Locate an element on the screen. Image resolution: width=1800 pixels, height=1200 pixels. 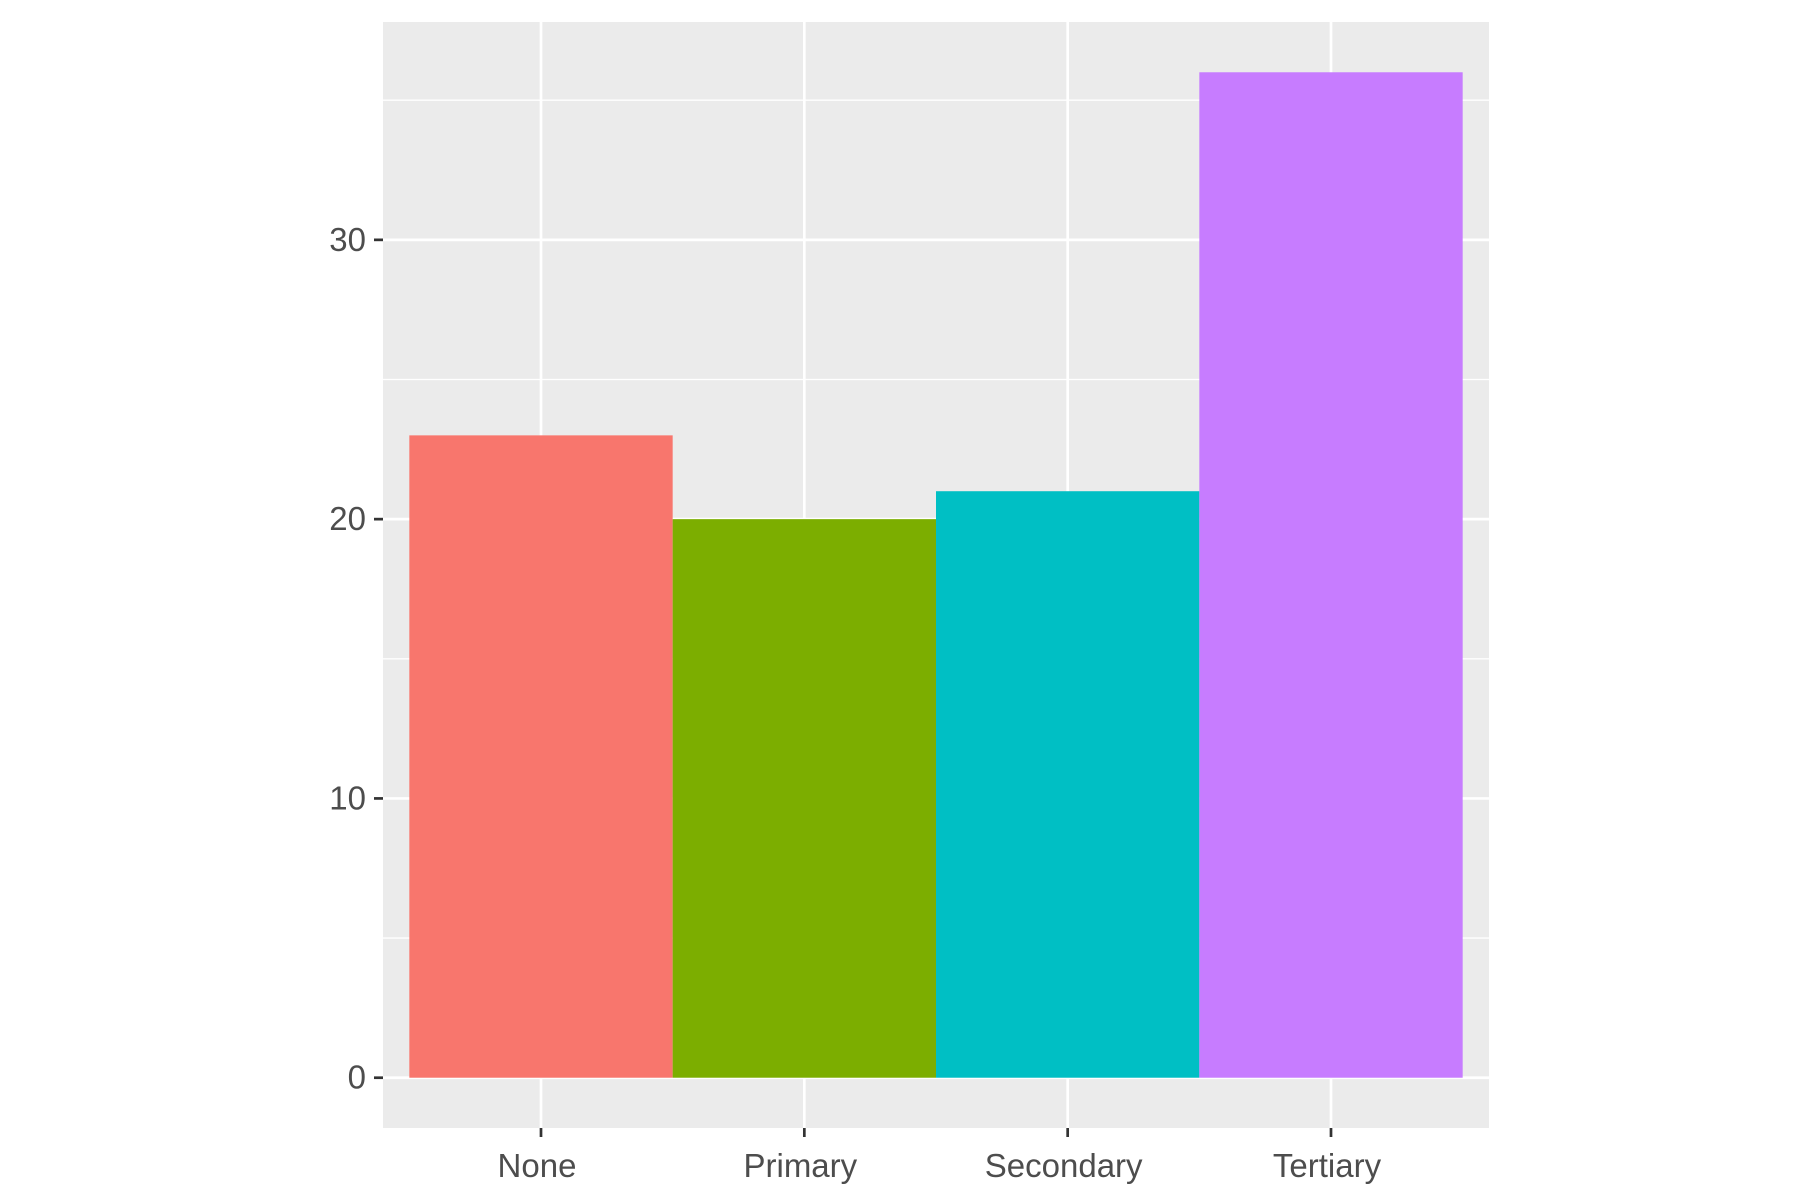
y-axis: 0 10 20 30 is located at coordinates (356, 658).